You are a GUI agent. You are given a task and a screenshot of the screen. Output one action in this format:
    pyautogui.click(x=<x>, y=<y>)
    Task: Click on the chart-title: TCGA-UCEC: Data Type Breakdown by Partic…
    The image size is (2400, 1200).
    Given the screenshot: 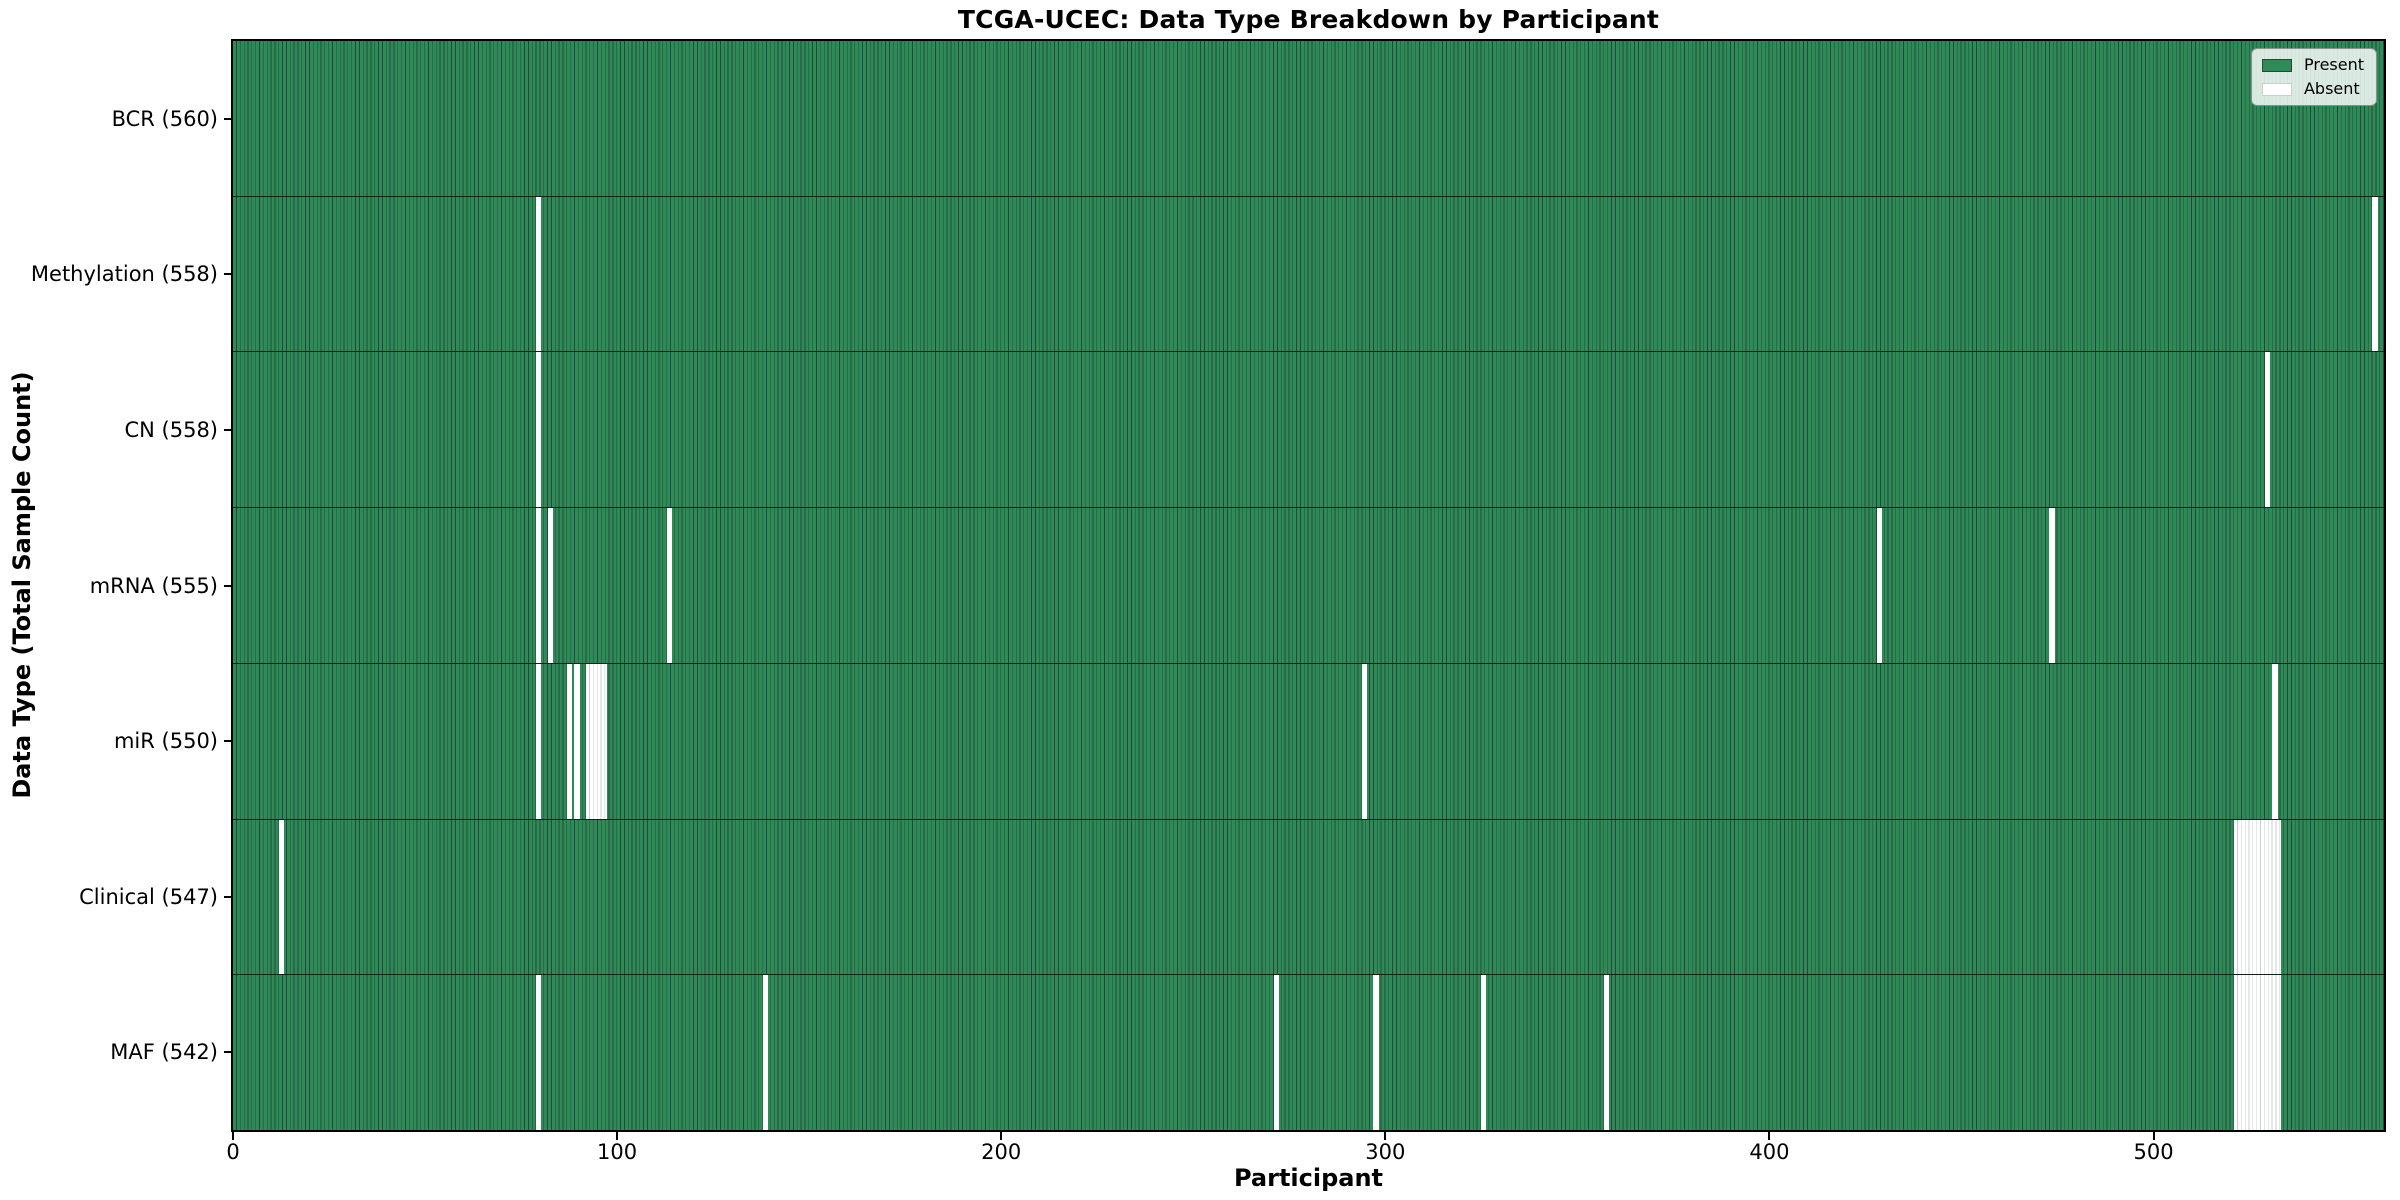 What is the action you would take?
    pyautogui.click(x=1308, y=19)
    